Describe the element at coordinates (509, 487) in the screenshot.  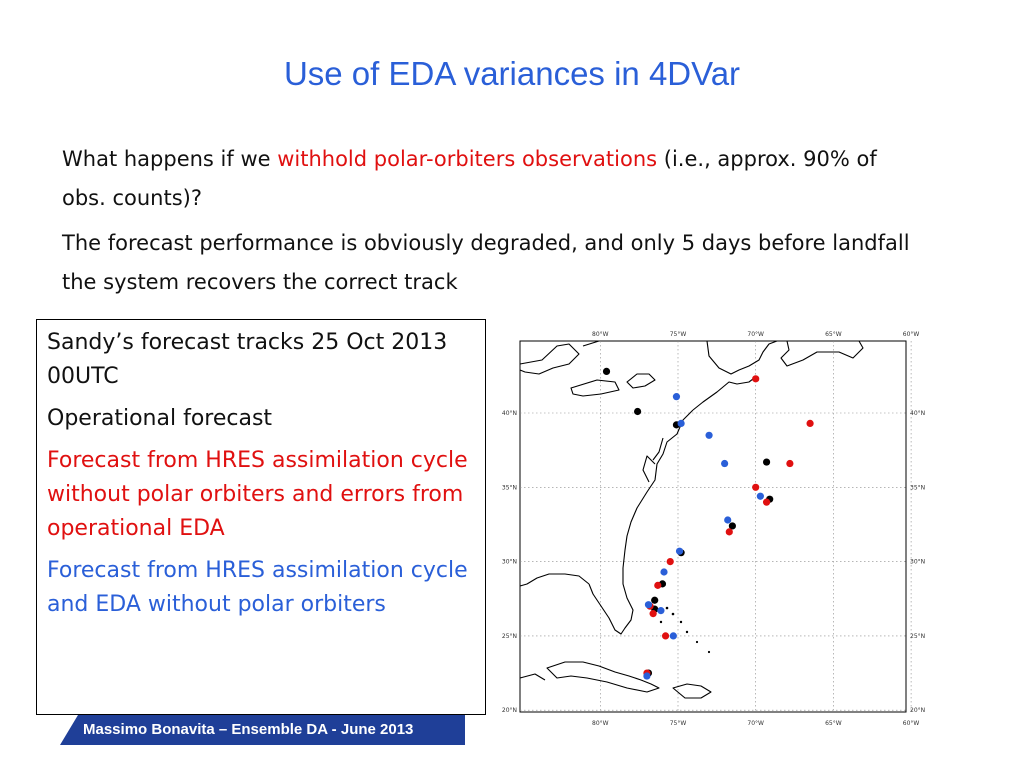
I see `lat-label-left: 35°N` at that location.